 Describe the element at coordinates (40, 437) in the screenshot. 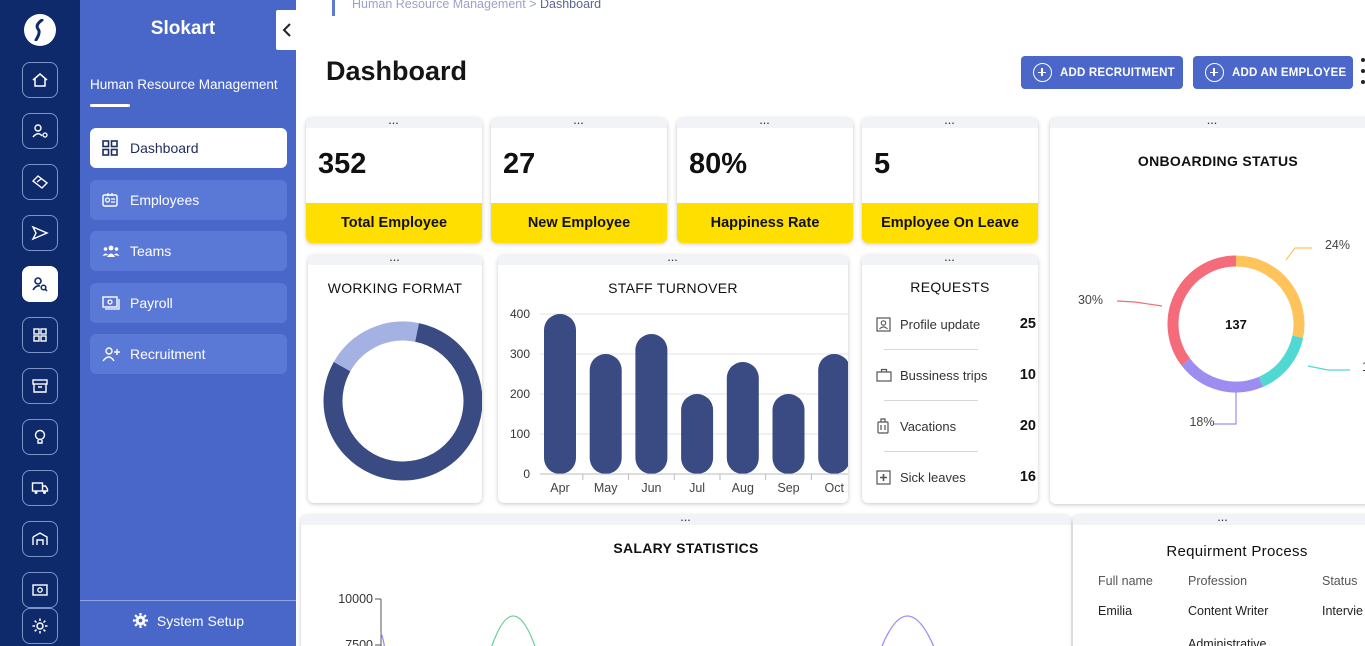

I see `lightbulb-icon` at that location.